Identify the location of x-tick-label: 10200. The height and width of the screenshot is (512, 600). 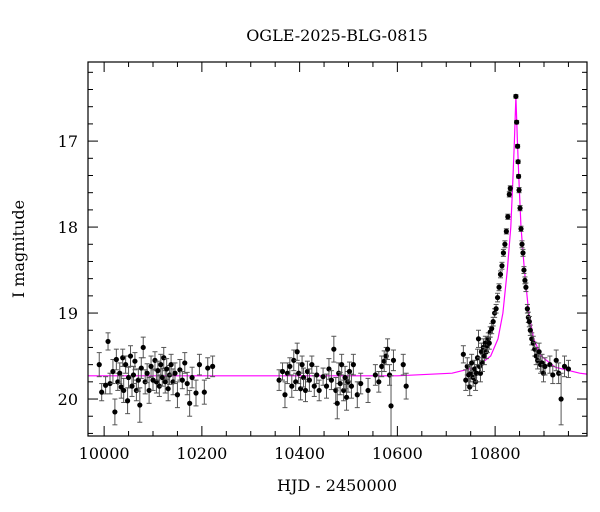
(201, 453).